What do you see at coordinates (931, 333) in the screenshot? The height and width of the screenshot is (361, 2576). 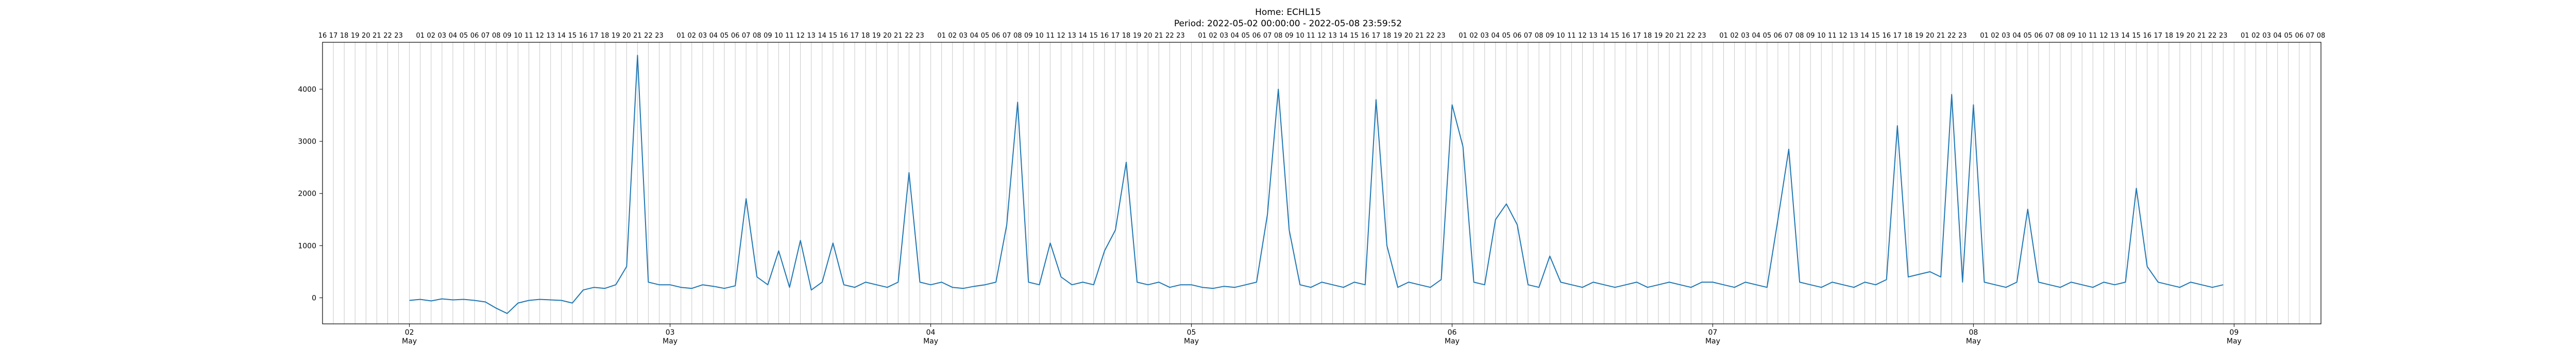 I see `x-tick-label-day: 04` at bounding box center [931, 333].